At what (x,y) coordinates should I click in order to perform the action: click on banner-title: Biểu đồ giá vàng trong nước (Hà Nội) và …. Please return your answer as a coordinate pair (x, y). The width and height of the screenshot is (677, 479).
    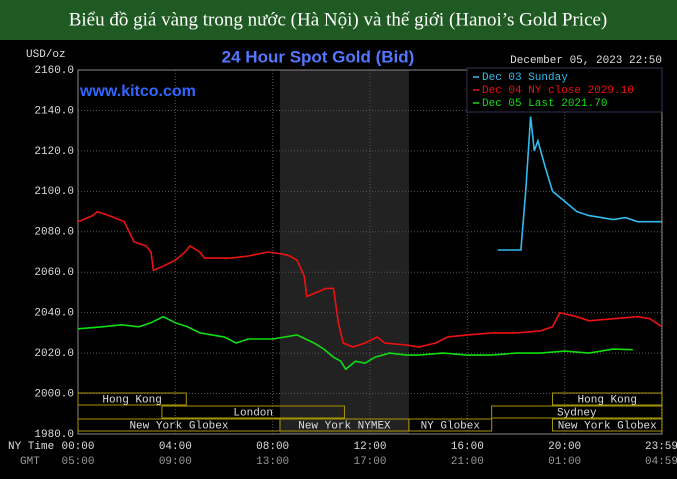
    Looking at the image, I should click on (338, 19).